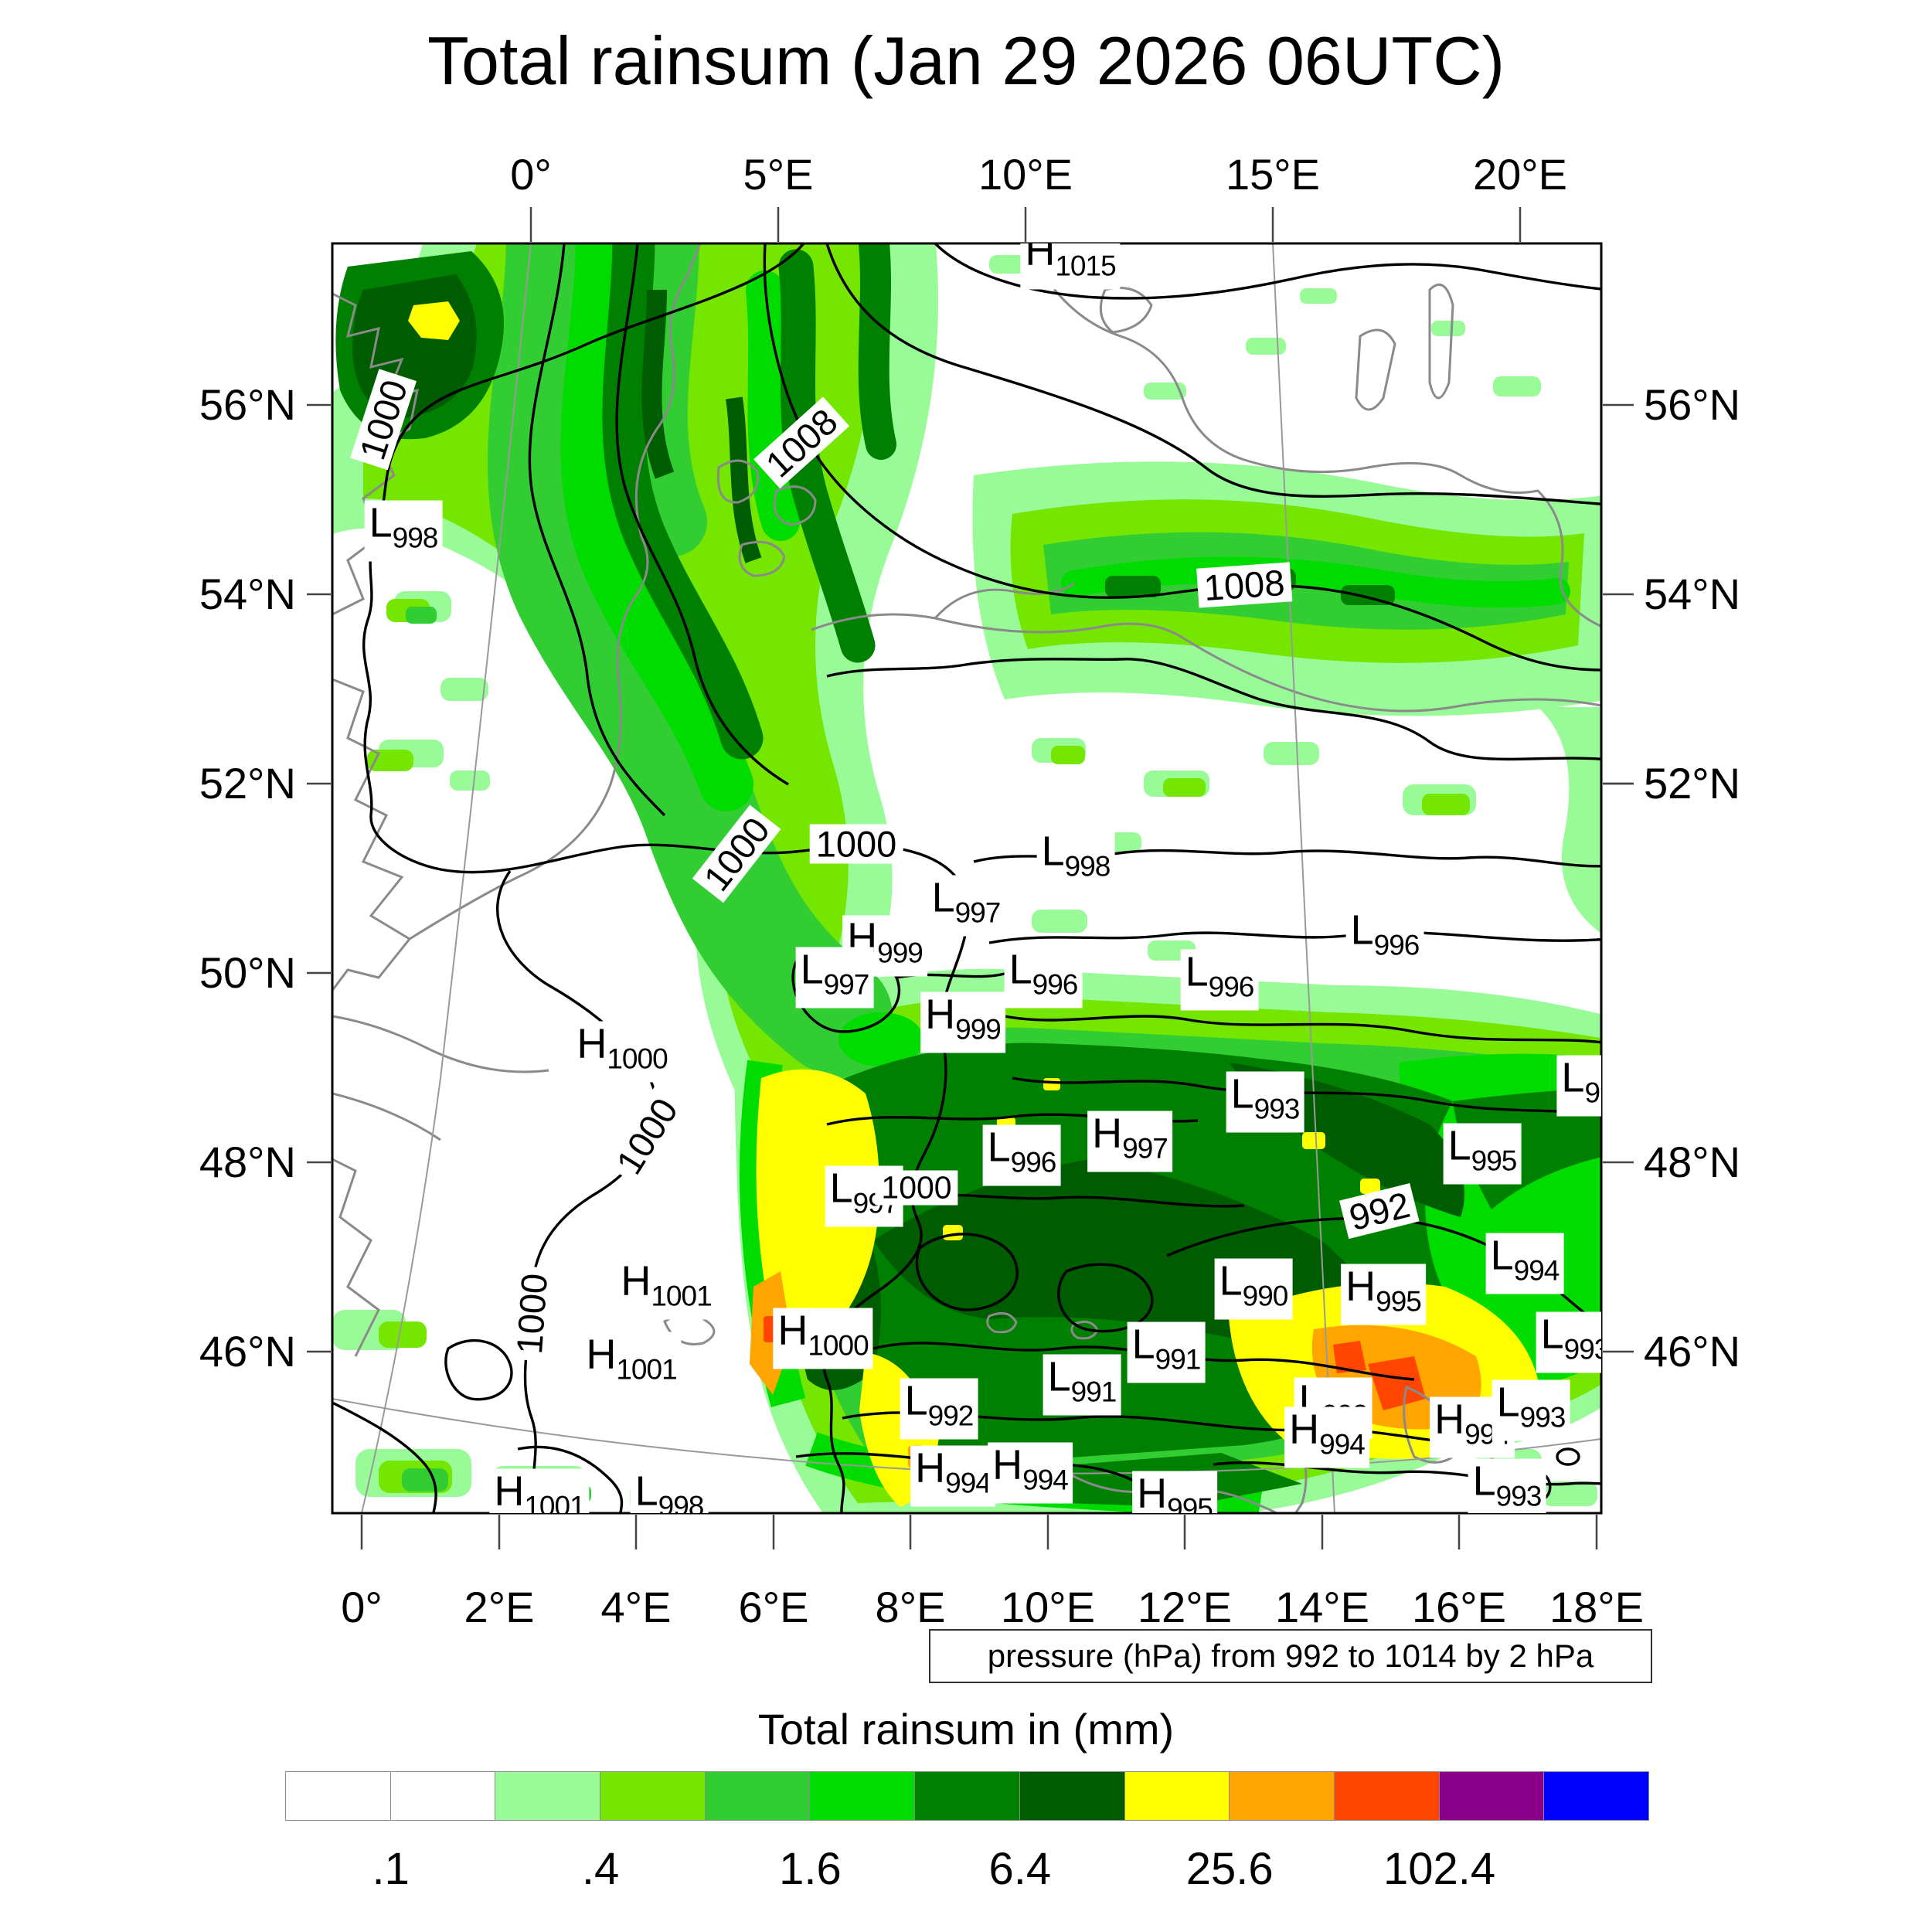  I want to click on left-axis-label: 52°N, so click(248, 784).